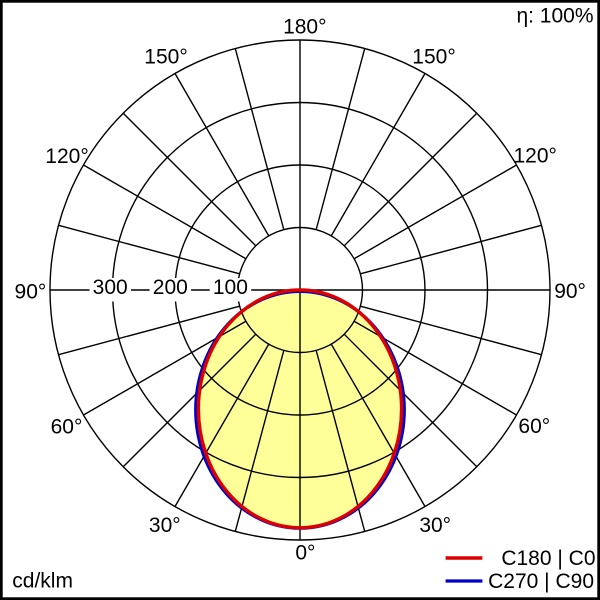  What do you see at coordinates (110, 287) in the screenshot?
I see `svg-text: 300` at bounding box center [110, 287].